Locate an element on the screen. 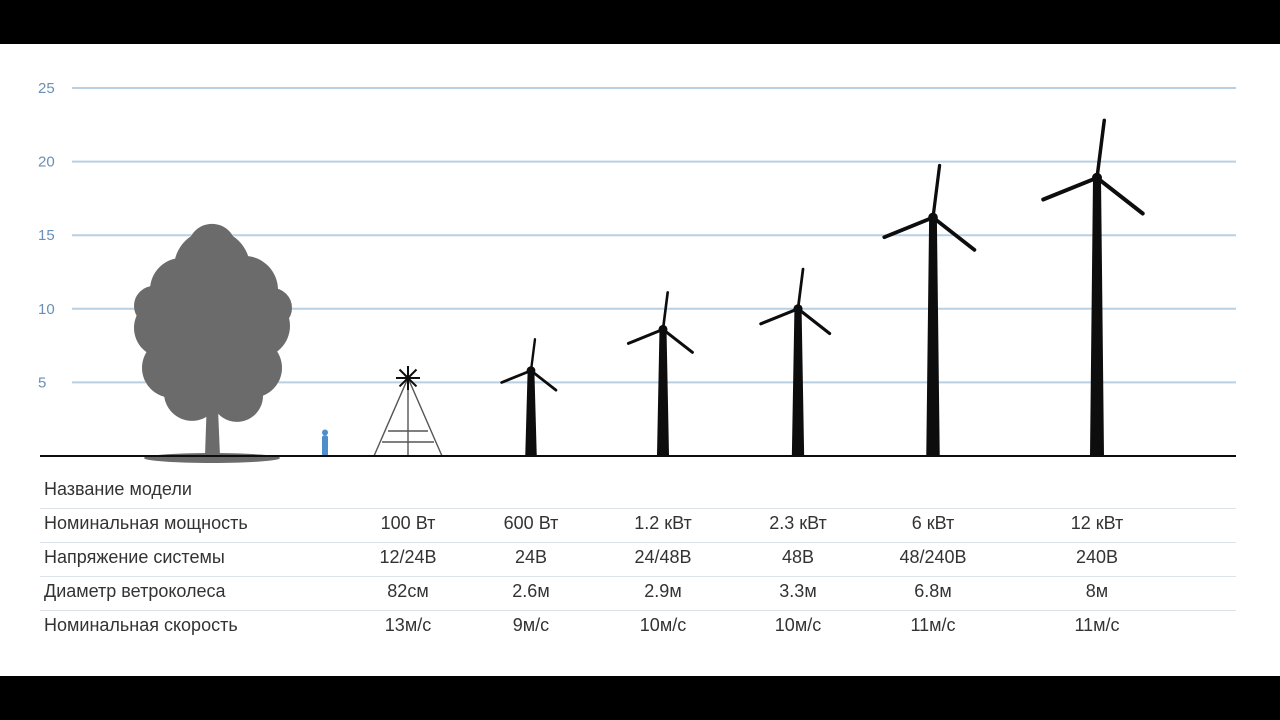 The width and height of the screenshot is (1280, 720). y-tick-label: 25 is located at coordinates (46, 88).